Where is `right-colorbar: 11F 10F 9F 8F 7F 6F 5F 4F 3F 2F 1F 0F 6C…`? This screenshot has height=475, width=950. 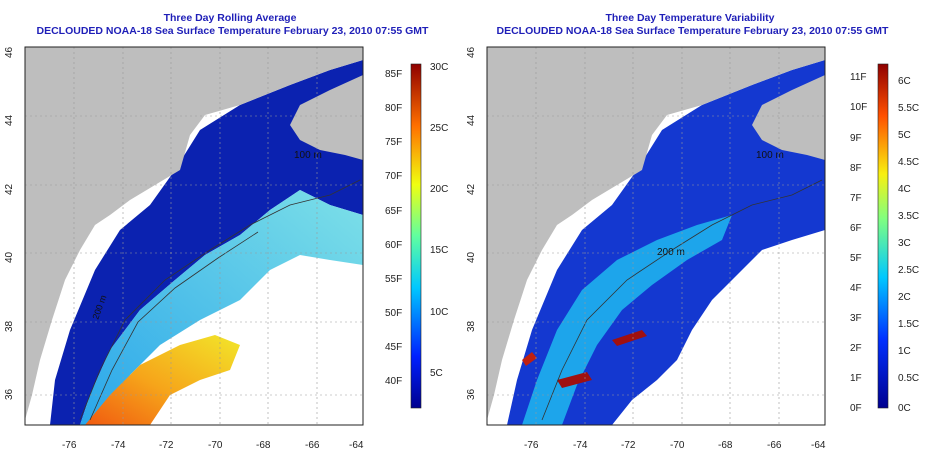 right-colorbar: 11F 10F 9F 8F 7F 6F 5F 4F 3F 2F 1F 0F 6C… is located at coordinates (884, 238).